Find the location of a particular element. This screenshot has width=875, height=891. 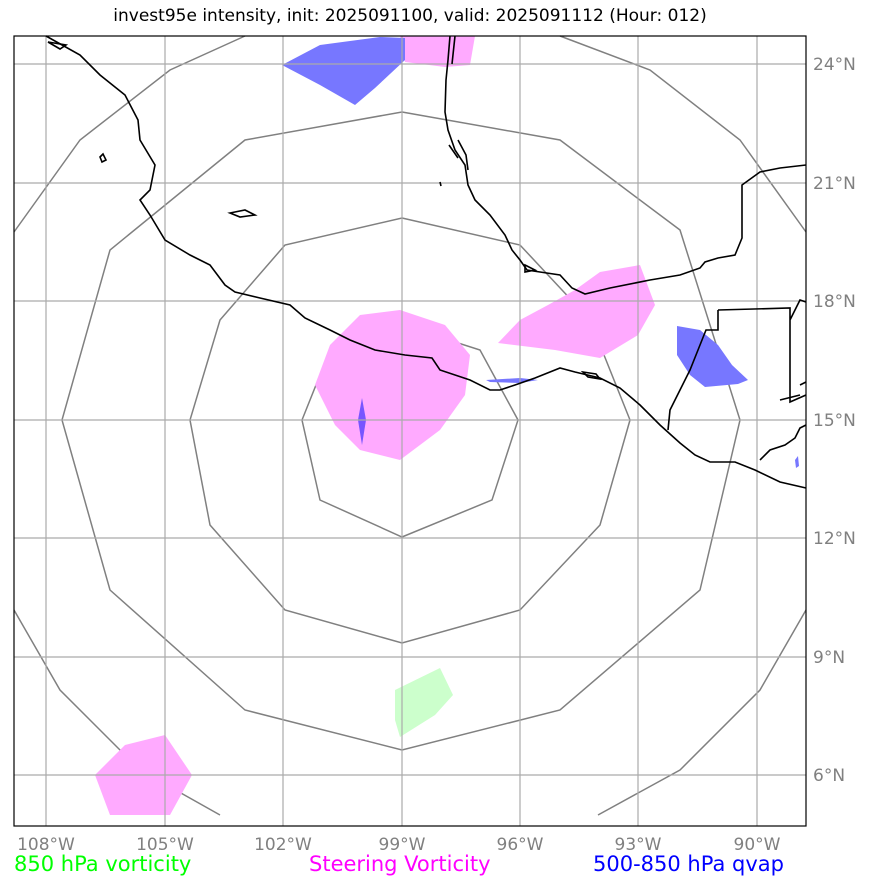

central-america-border is located at coordinates (737, 380).